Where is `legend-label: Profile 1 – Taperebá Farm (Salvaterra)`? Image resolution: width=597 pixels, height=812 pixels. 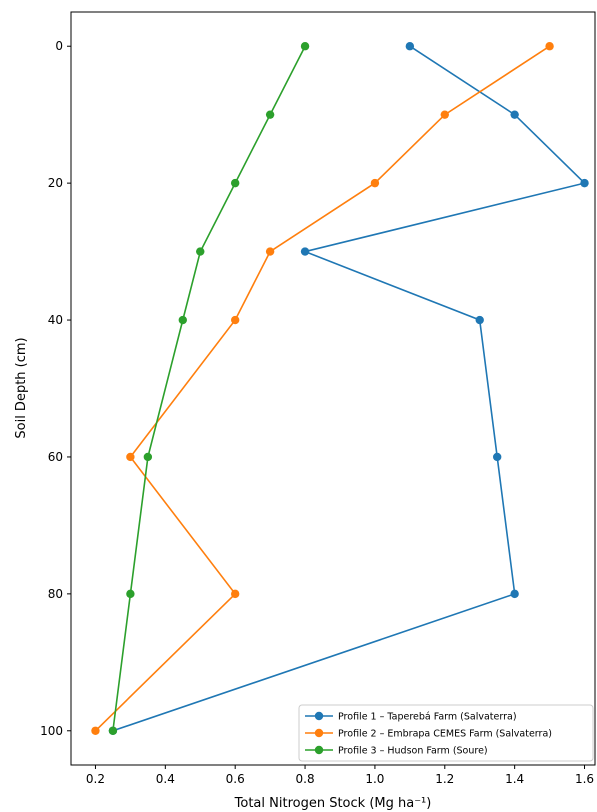
legend-label: Profile 1 – Taperebá Farm (Salvaterra) is located at coordinates (427, 717).